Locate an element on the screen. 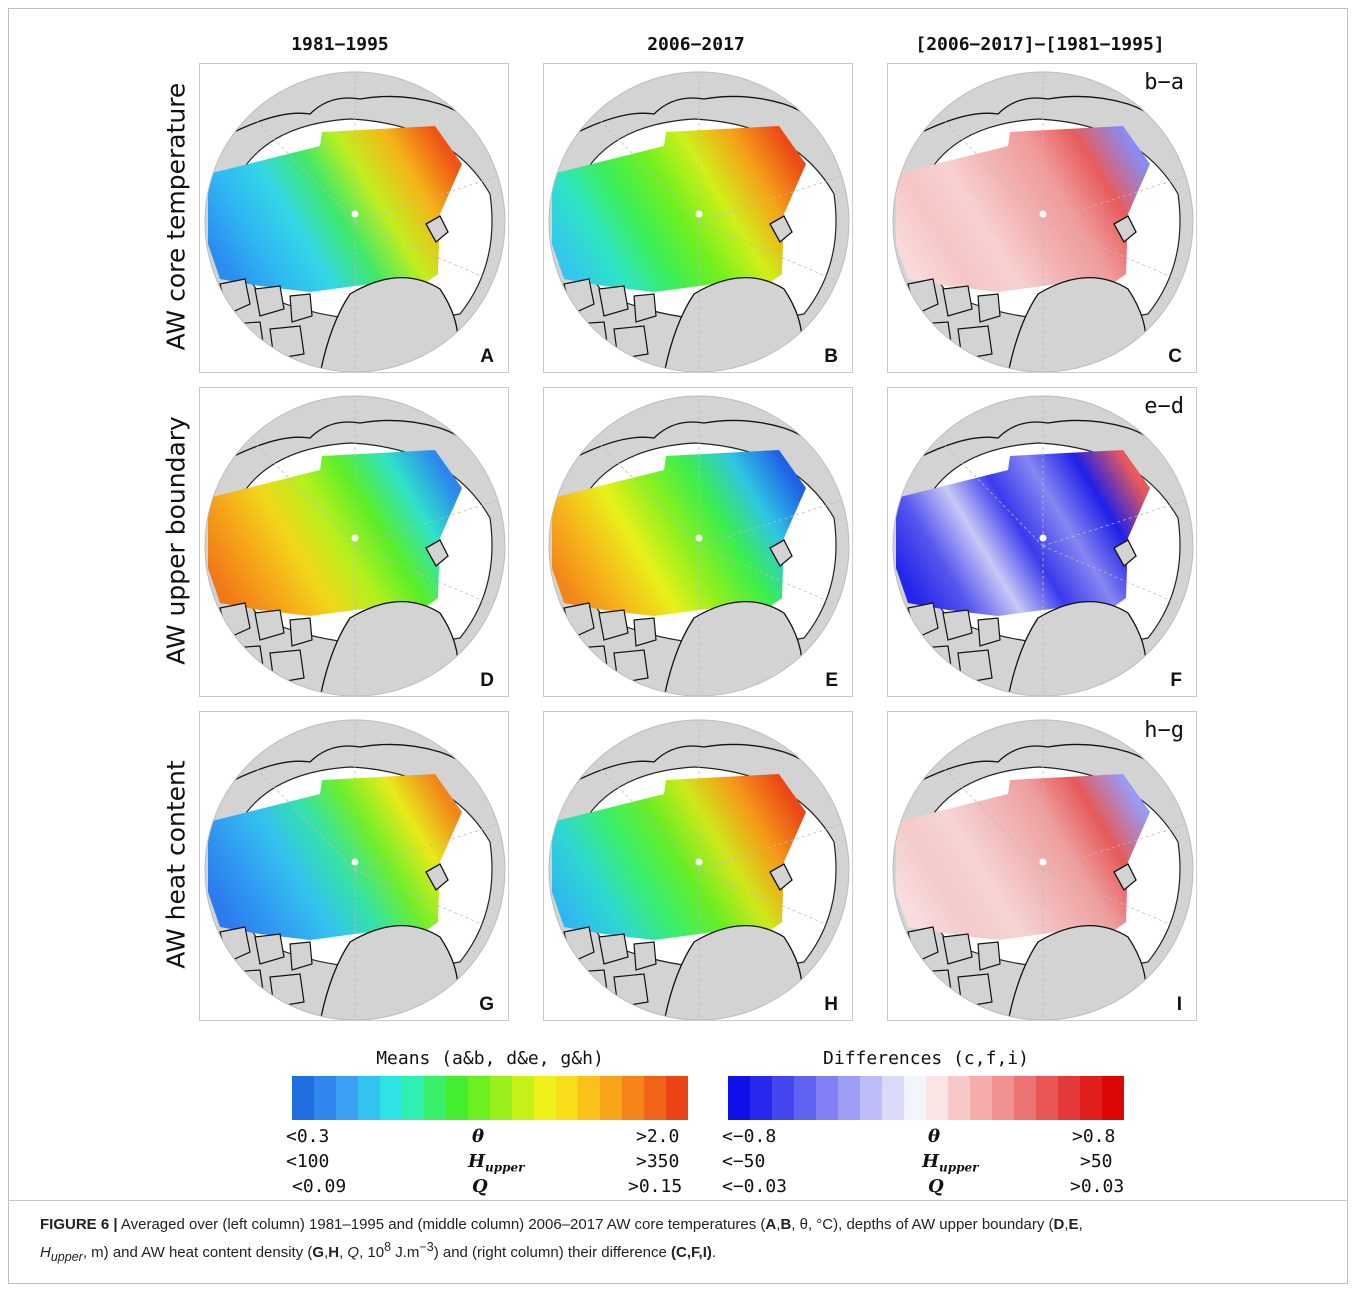 The image size is (1358, 1292). row-label-core-temperature: AW core temperature is located at coordinates (176, 216).